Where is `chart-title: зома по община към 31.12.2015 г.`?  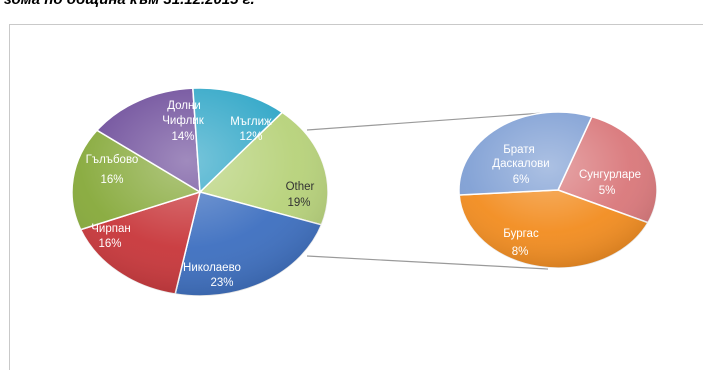
chart-title: зома по община към 31.12.2015 г. is located at coordinates (129, 4).